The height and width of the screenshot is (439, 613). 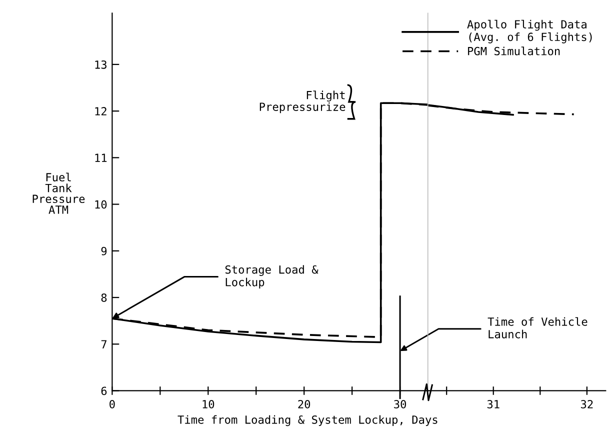 I want to click on text: PGM Simulation, so click(x=514, y=51).